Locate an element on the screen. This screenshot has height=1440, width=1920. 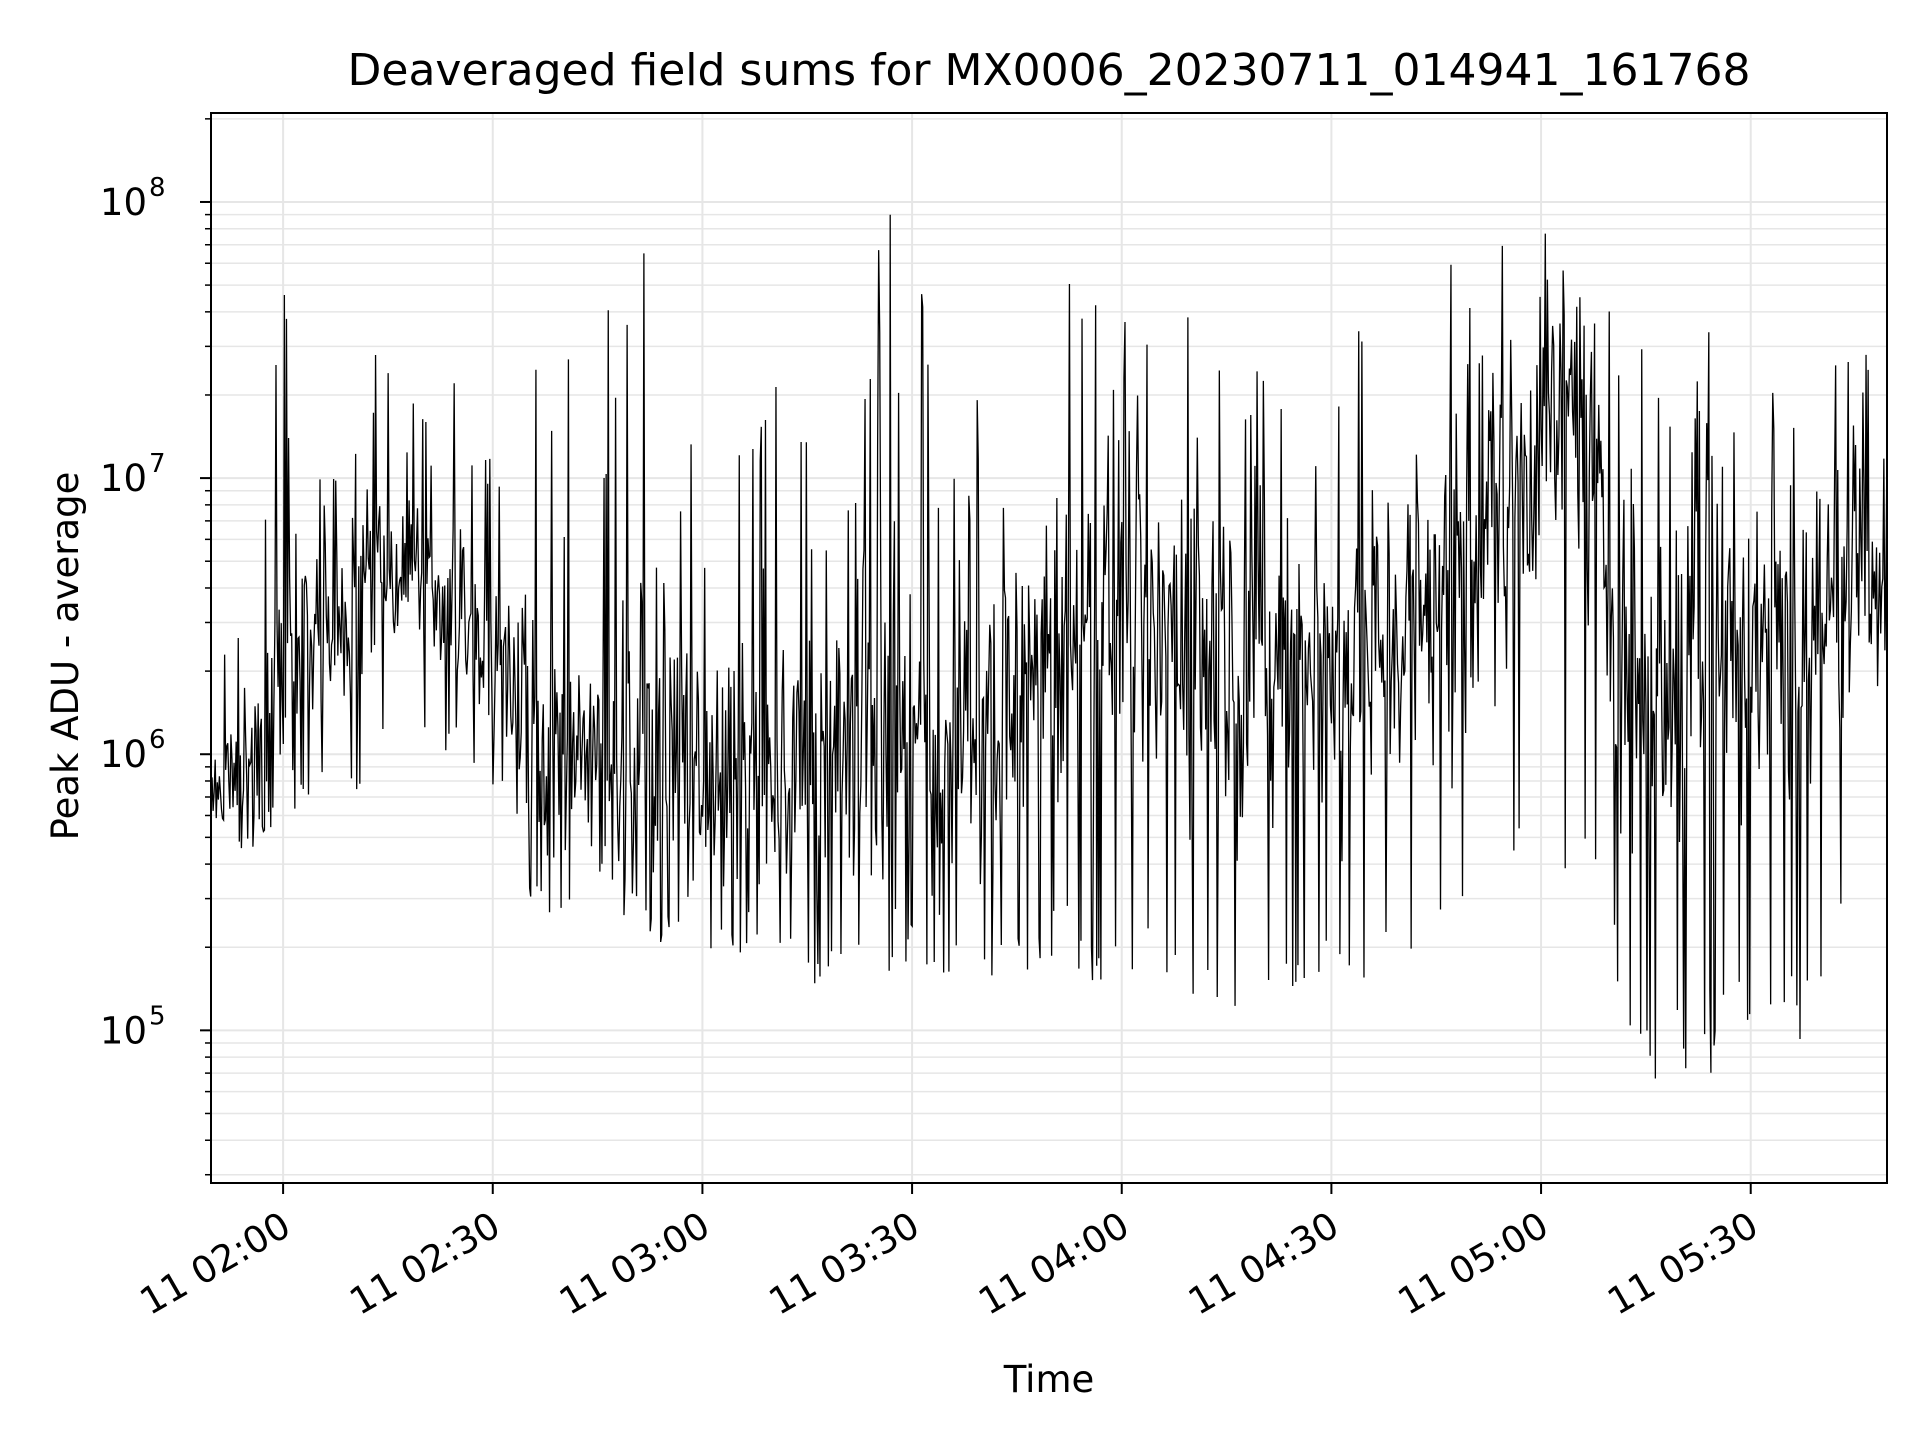
y-tick-exponent: 6 is located at coordinates (157, 740).